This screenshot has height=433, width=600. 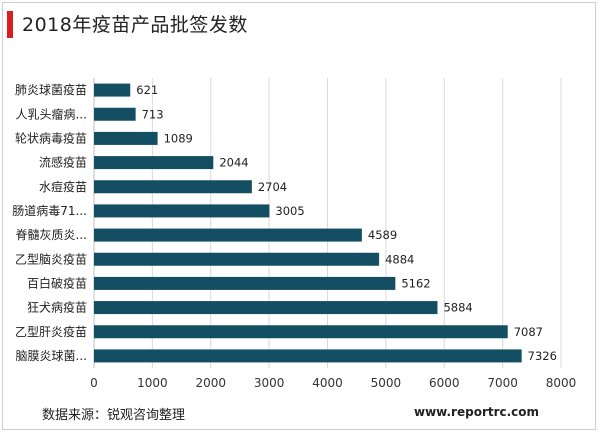 I want to click on x-tick-label: 4000, so click(x=327, y=383).